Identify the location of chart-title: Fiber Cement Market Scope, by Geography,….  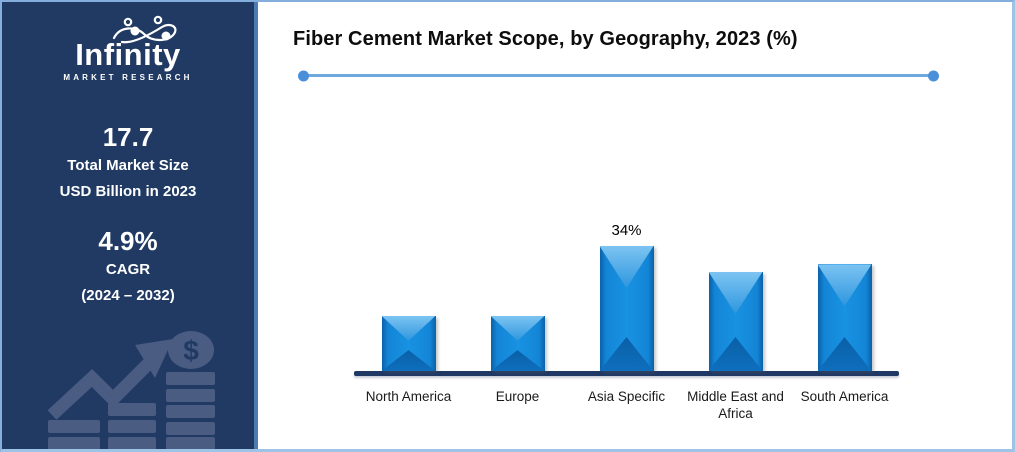
(545, 39).